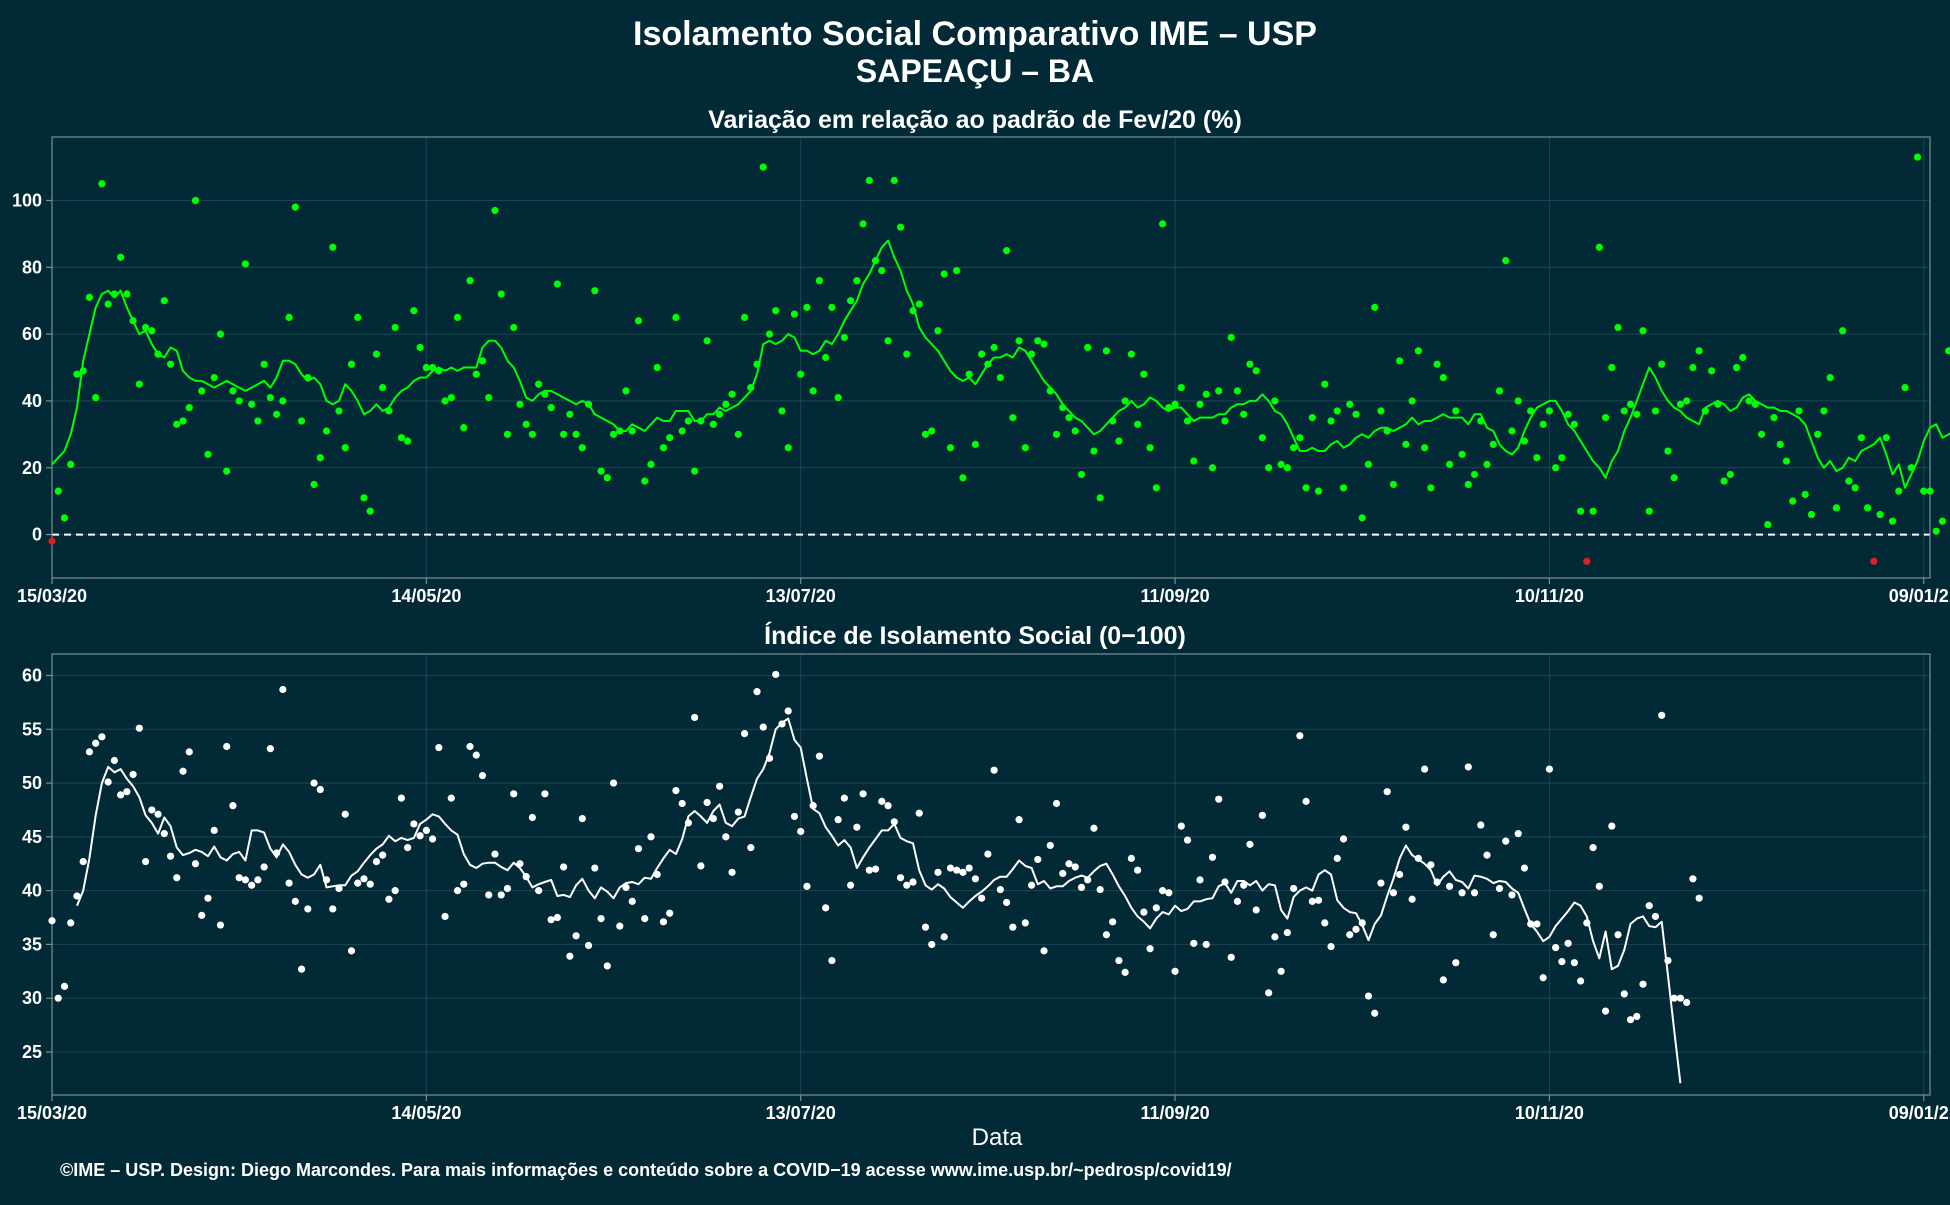  I want to click on variation-x-tick-label-5: 09/01/21, so click(1919, 596).